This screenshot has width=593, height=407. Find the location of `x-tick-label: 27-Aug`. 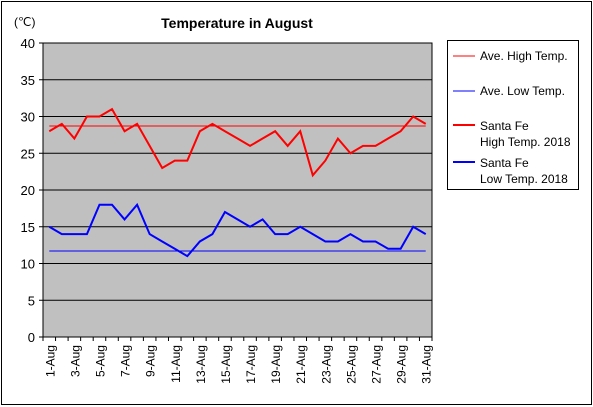

x-tick-label: 27-Aug is located at coordinates (377, 364).